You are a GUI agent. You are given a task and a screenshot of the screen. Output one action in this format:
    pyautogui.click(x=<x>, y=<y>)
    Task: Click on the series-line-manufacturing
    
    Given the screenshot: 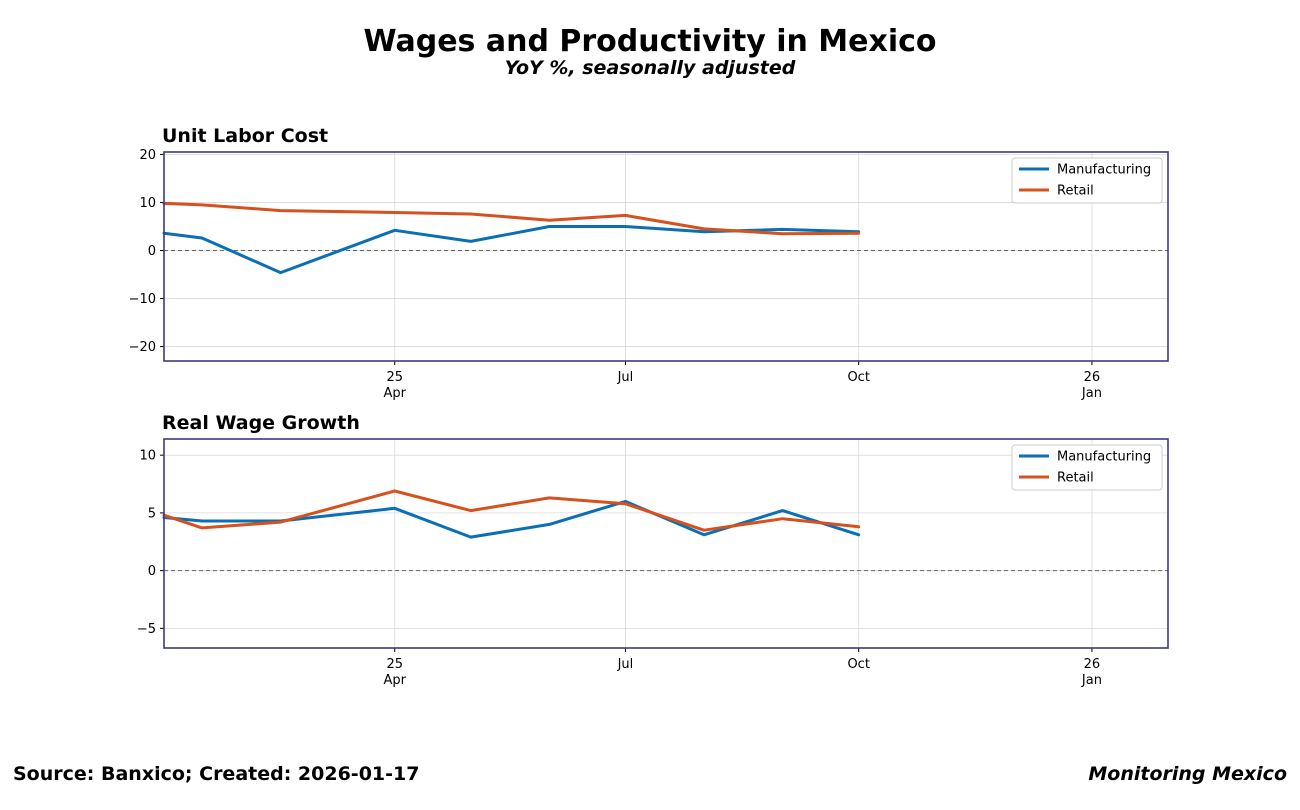 What is the action you would take?
    pyautogui.click(x=511, y=519)
    